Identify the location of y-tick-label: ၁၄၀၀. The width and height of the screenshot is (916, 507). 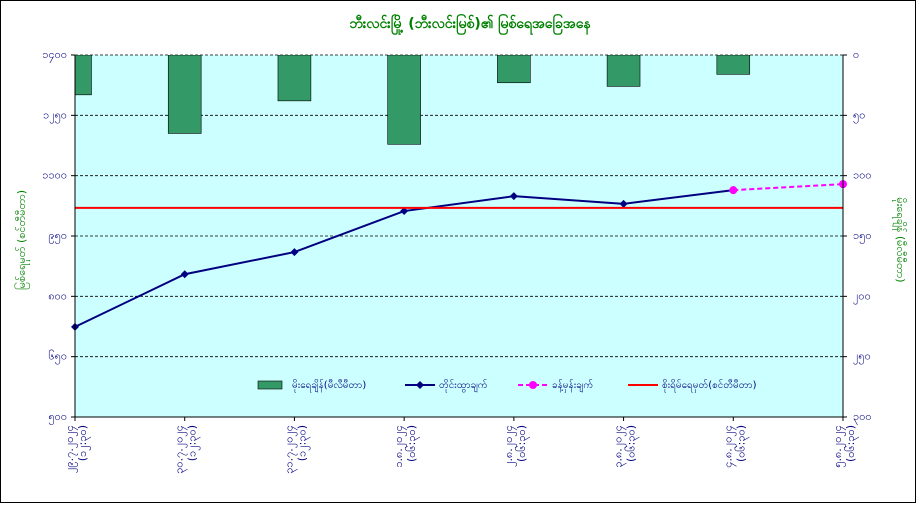
(54, 55).